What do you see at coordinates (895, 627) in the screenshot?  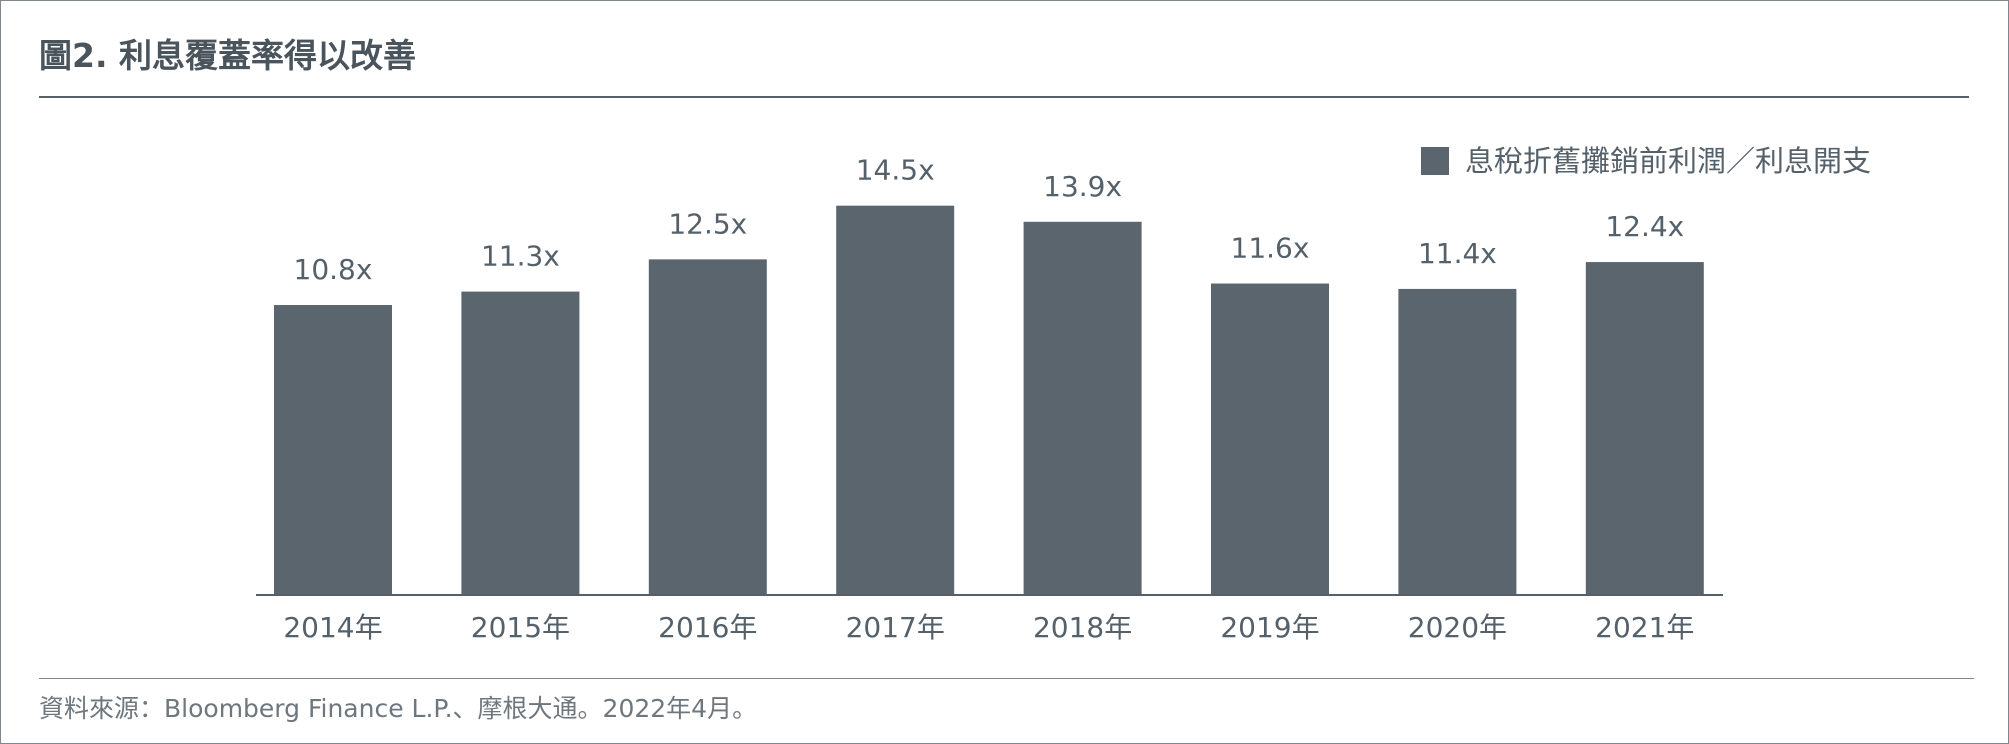 I see `x-tick-label-3: 2017年` at bounding box center [895, 627].